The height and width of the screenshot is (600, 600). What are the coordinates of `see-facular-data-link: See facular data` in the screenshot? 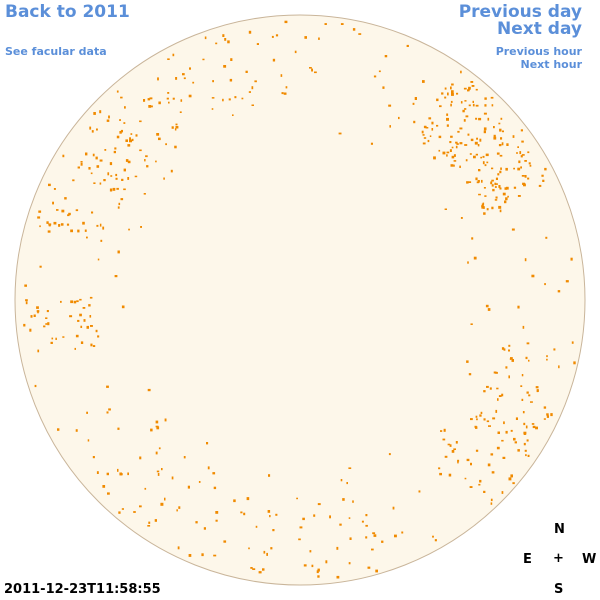 It's located at (56, 51).